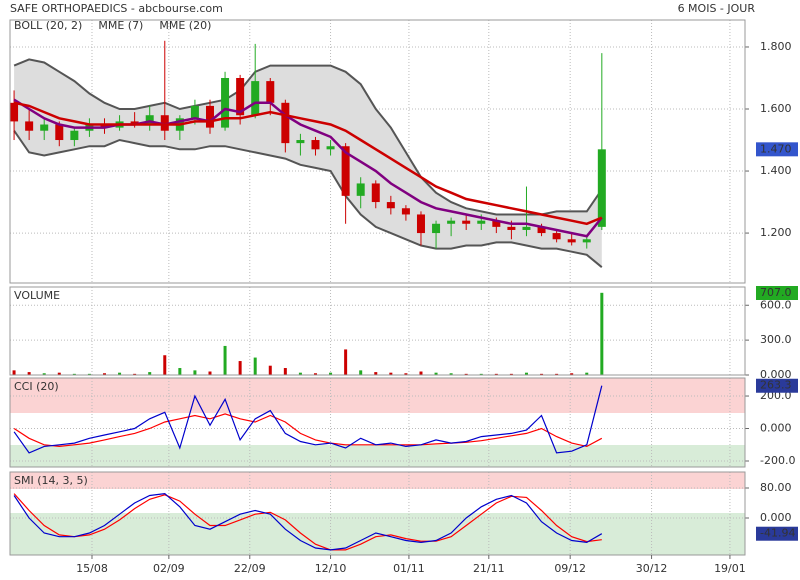 The height and width of the screenshot is (580, 800). I want to click on cci-overbought-zone, so click(377, 395).